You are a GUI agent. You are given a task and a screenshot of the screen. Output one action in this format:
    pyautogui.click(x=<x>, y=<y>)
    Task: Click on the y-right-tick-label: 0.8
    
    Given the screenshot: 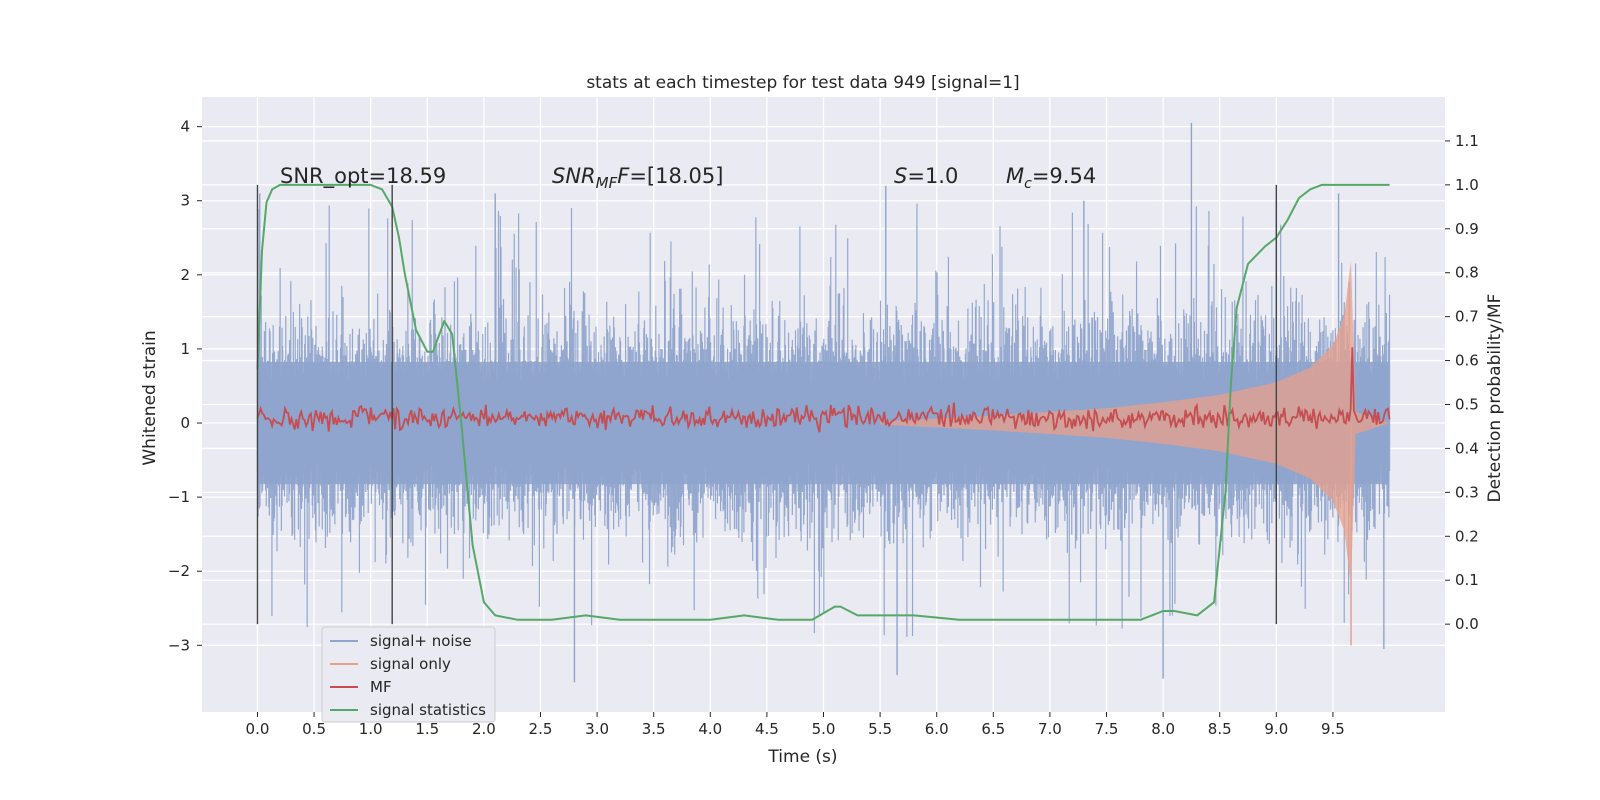 What is the action you would take?
    pyautogui.click(x=1467, y=273)
    